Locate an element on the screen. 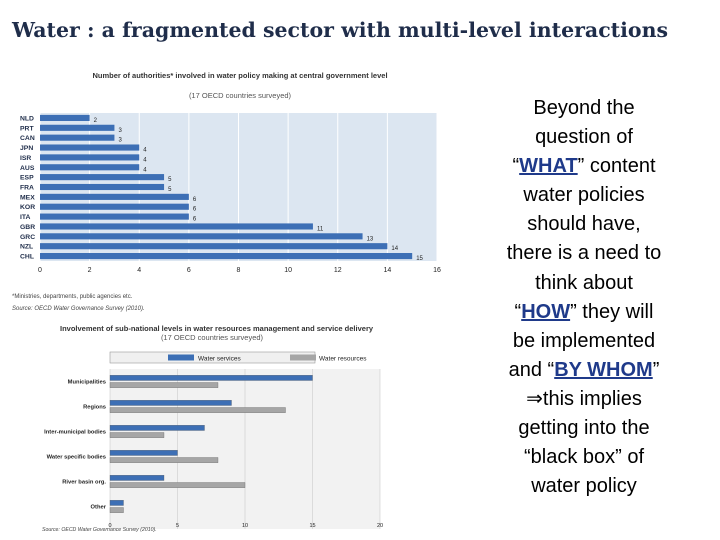 The image size is (720, 540). chart2-x-tick-label: 15 is located at coordinates (312, 526).